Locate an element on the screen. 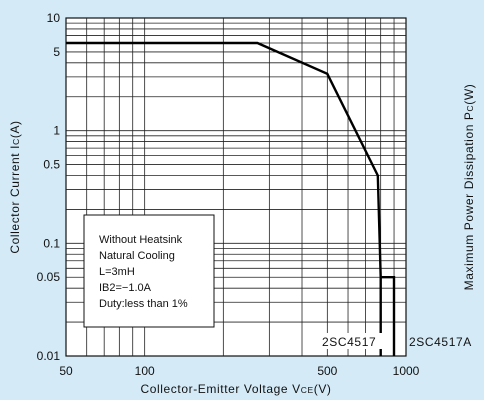 This screenshot has height=400, width=484. series-label-2sc4517: 2SC4517 is located at coordinates (349, 342).